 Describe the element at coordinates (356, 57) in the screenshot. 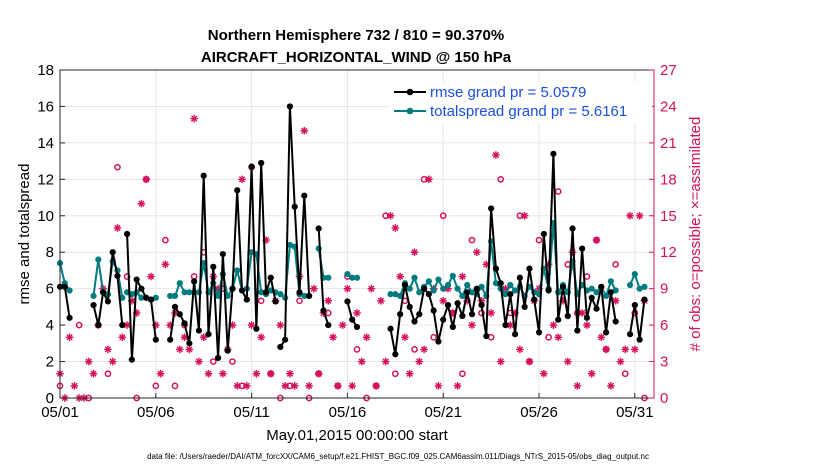

I see `chart-subtitle: AIRCRAFT_HORIZONTAL_WIND @ 150 hPa` at that location.